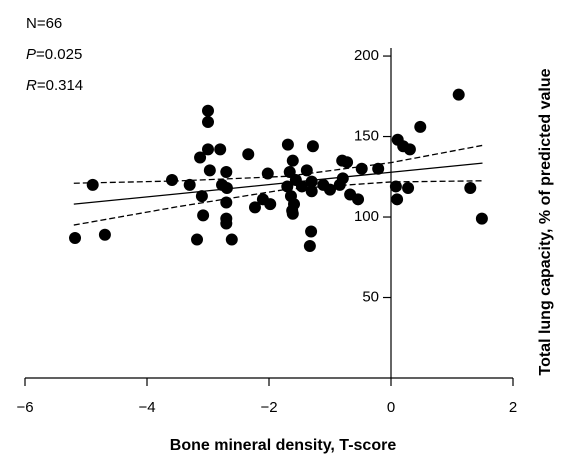 Image resolution: width=561 pixels, height=462 pixels. I want to click on x-tick-label: −4, so click(146, 407).